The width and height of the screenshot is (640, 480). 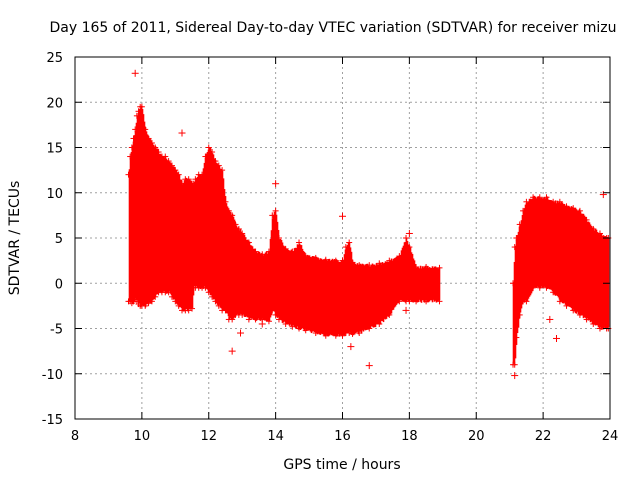 What do you see at coordinates (409, 436) in the screenshot?
I see `x-tick-label: 18` at bounding box center [409, 436].